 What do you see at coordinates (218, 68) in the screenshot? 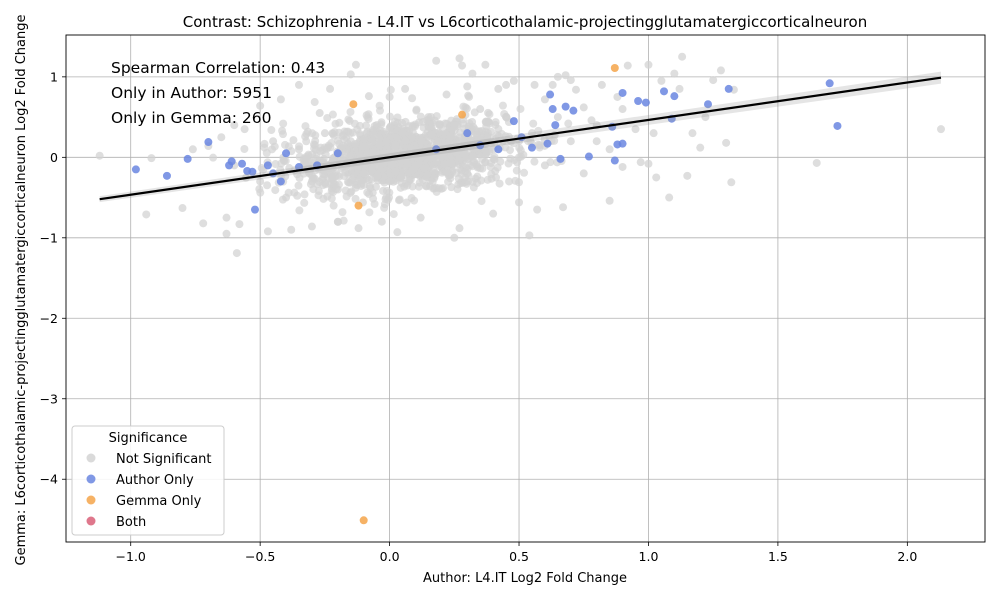
I see `annotation-spearman: Spearman Correlation: 0.43` at bounding box center [218, 68].